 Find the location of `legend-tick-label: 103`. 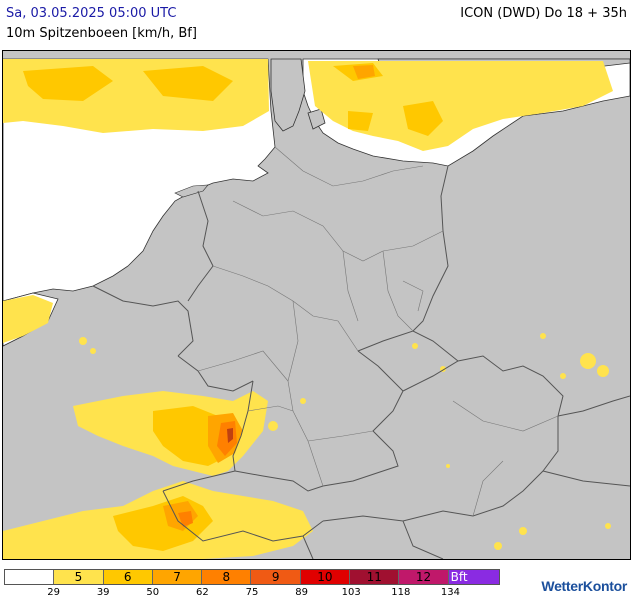

legend-tick-label: 103 is located at coordinates (351, 592).